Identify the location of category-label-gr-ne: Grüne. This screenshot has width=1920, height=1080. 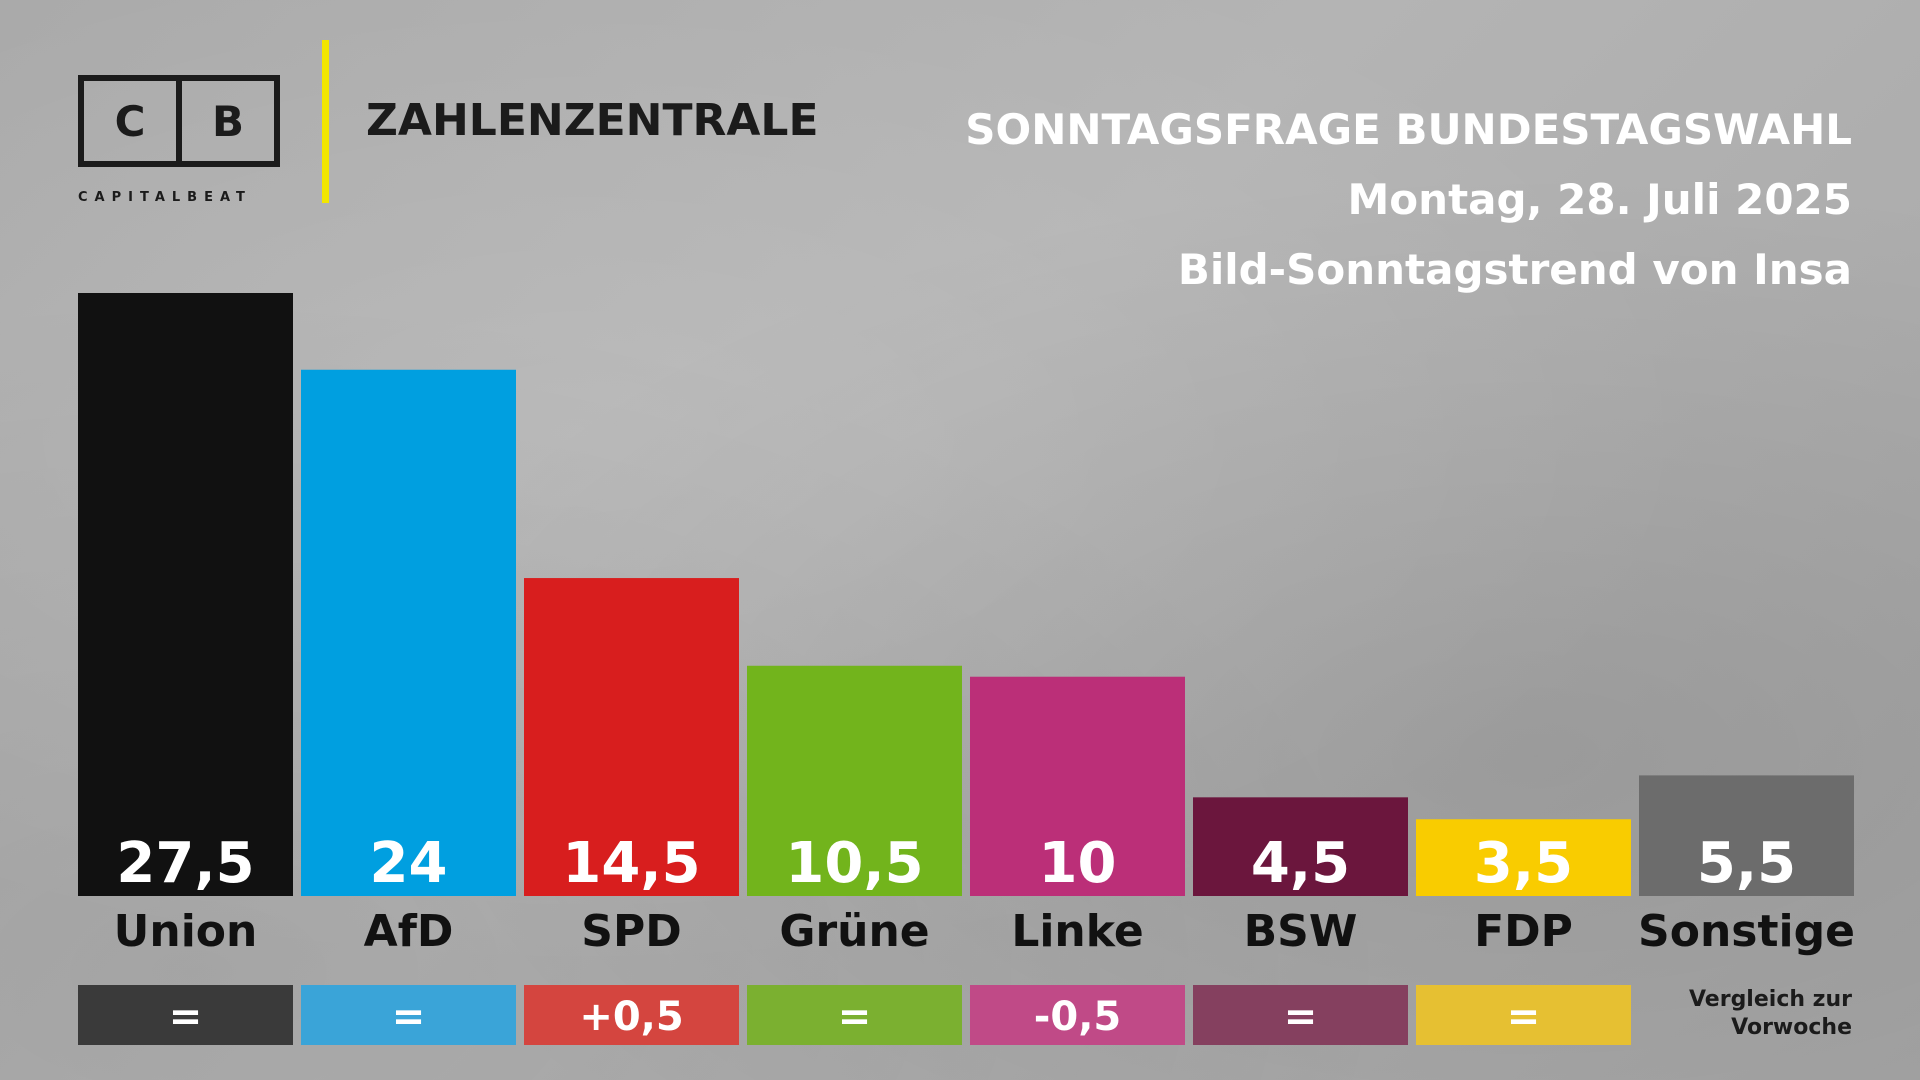
(854, 931).